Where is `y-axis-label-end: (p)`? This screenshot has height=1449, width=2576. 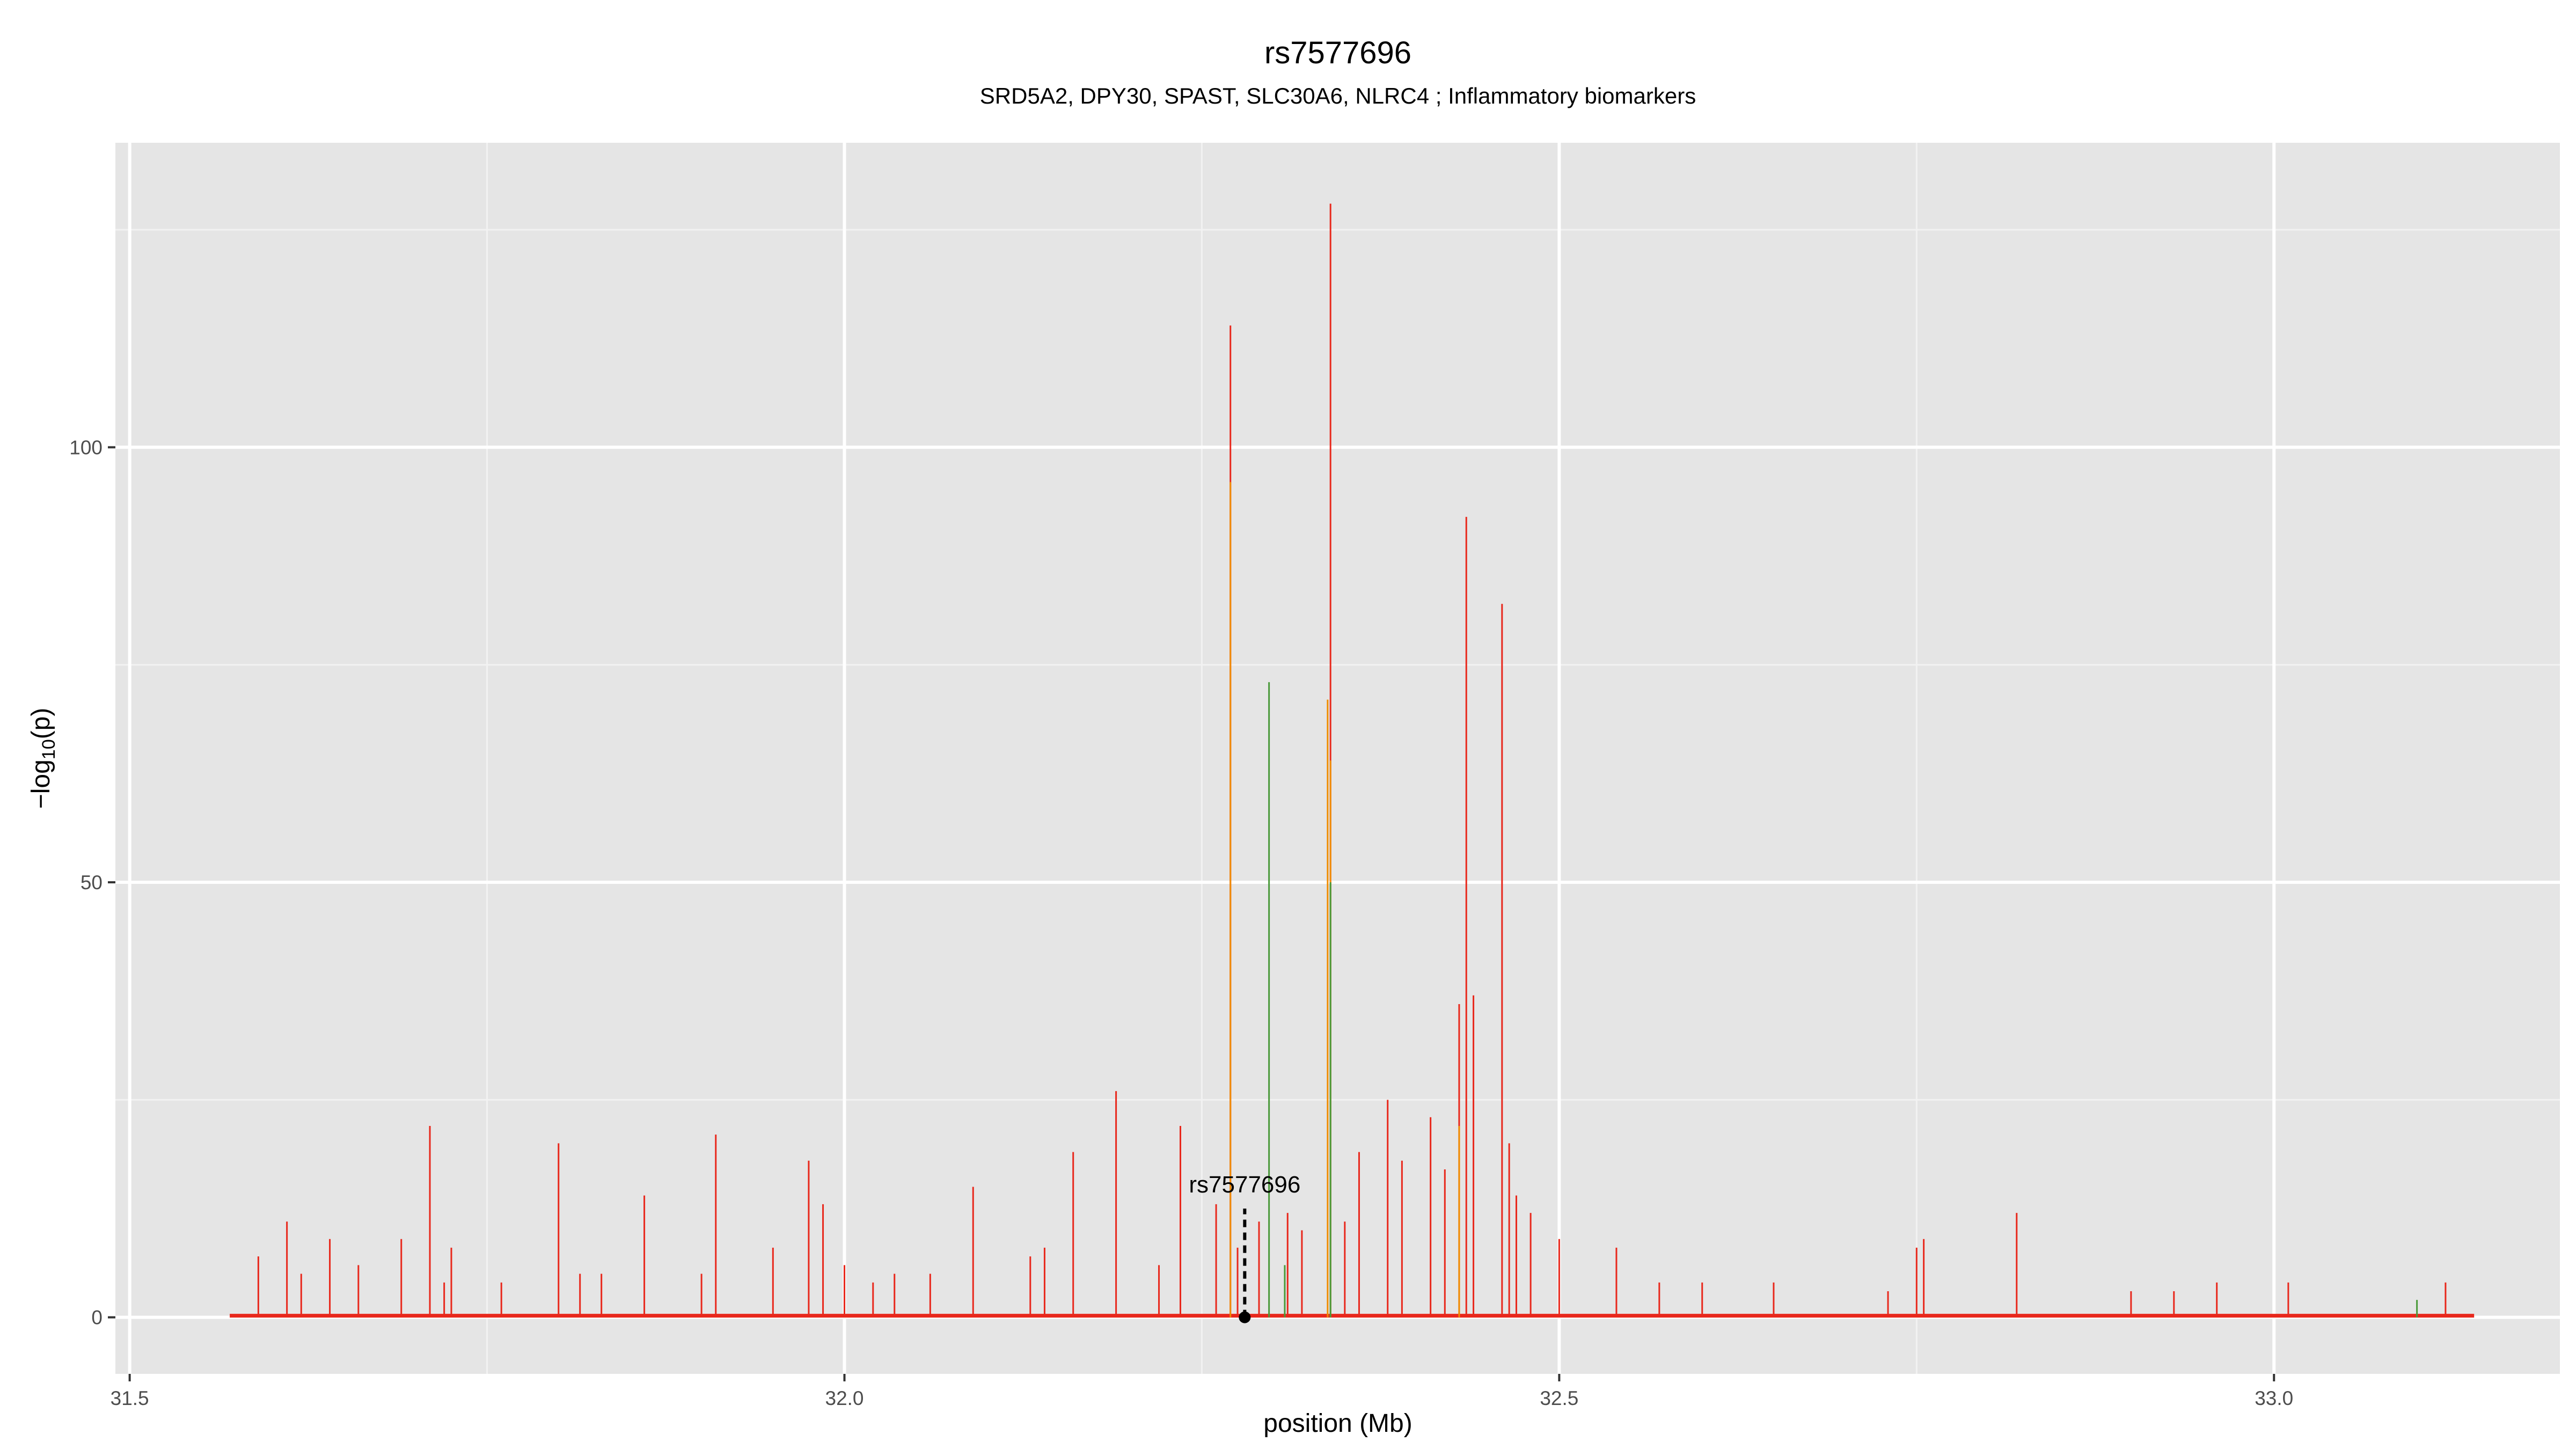
y-axis-label-end: (p) is located at coordinates (41, 724).